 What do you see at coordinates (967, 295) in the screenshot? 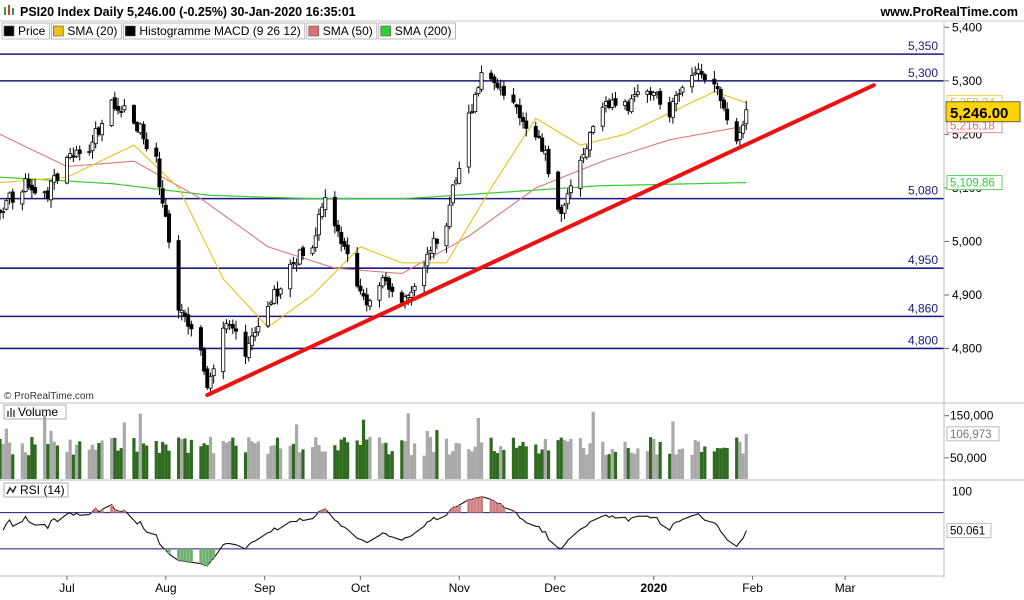
I see `price-tick-label: 4,900` at bounding box center [967, 295].